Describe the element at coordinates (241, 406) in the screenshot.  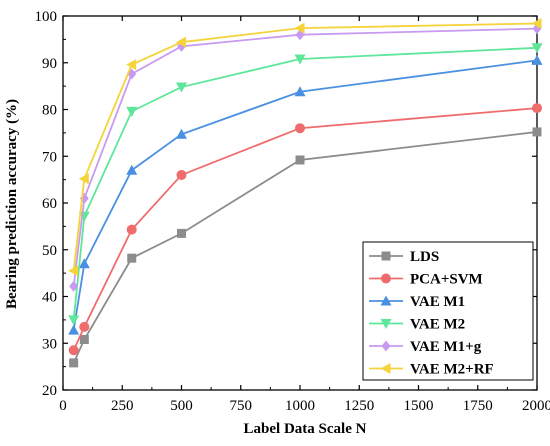
I see `x-tick-label: 750` at that location.